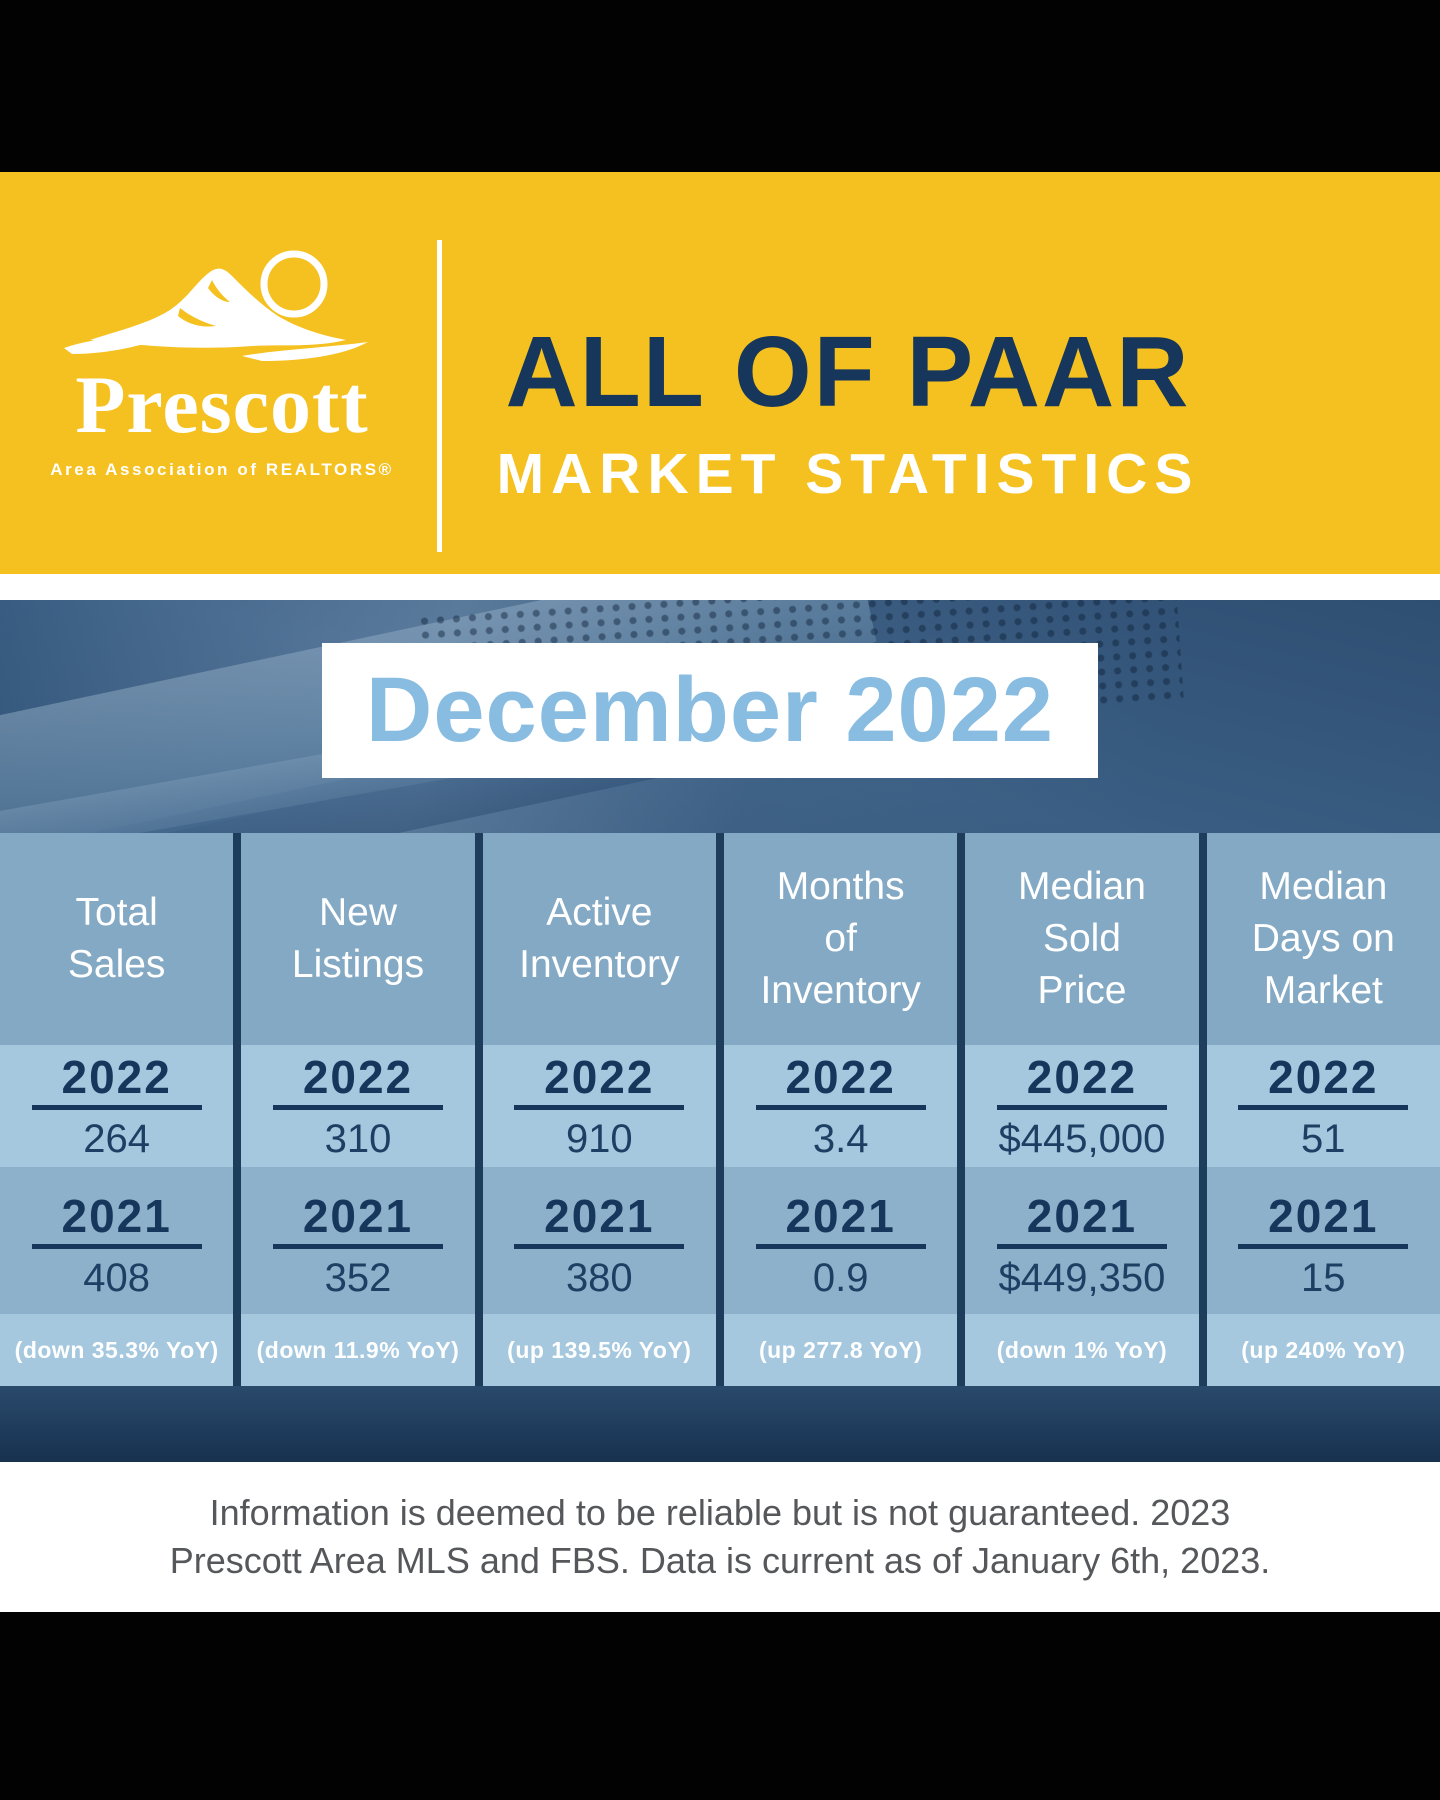 This screenshot has height=1800, width=1440. What do you see at coordinates (216, 305) in the screenshot?
I see `mountain-sun-logo-icon` at bounding box center [216, 305].